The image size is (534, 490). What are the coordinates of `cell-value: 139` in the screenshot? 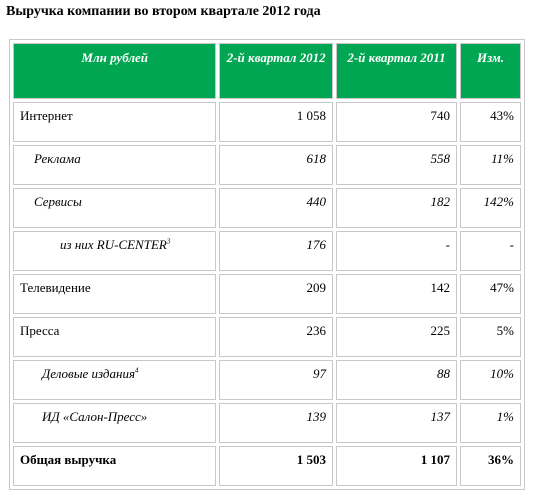 It's located at (316, 416).